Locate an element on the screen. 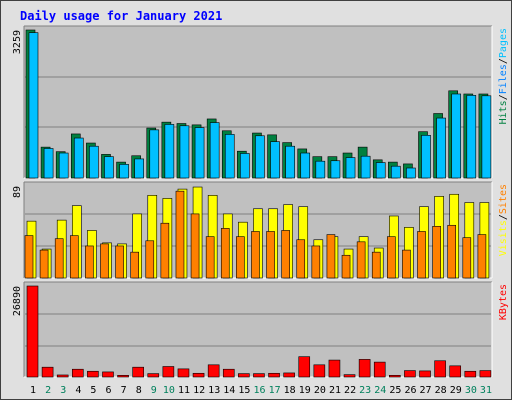  legend-kbytes: KBytes is located at coordinates (503, 302).